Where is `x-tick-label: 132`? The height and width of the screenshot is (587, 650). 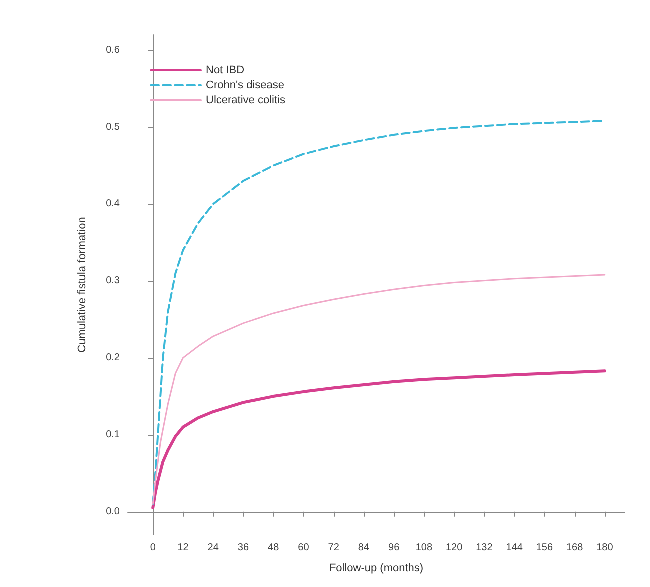
x-tick-label: 132 is located at coordinates (485, 548).